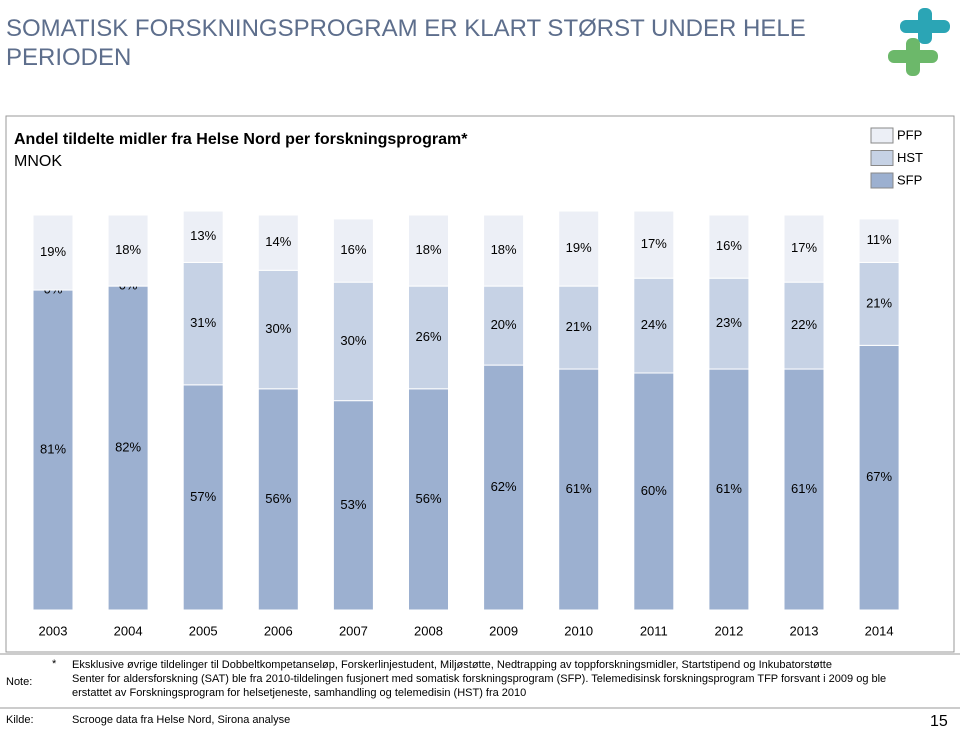 This screenshot has height=729, width=960. Describe the element at coordinates (203, 630) in the screenshot. I see `x-tick-label: 2005` at that location.